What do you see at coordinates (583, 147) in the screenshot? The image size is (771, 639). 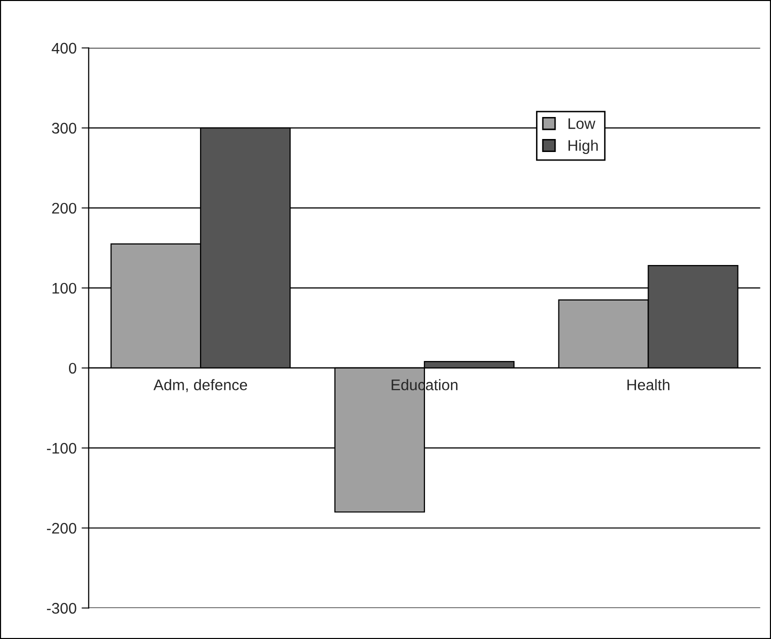 I see `legend-label: High` at bounding box center [583, 147].